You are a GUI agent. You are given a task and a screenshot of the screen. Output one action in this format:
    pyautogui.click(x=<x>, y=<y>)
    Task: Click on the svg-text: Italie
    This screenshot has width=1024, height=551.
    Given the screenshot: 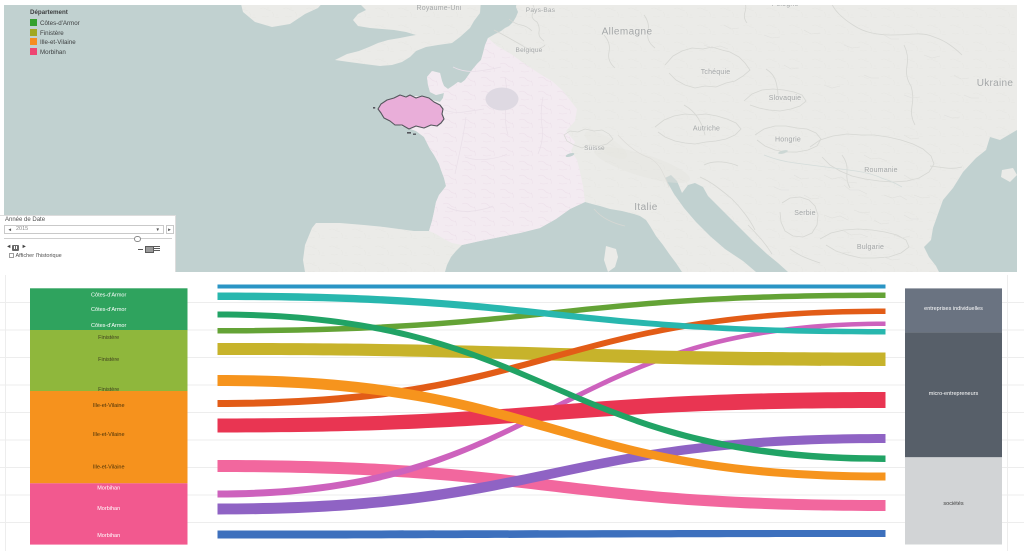 What is the action you would take?
    pyautogui.click(x=646, y=207)
    